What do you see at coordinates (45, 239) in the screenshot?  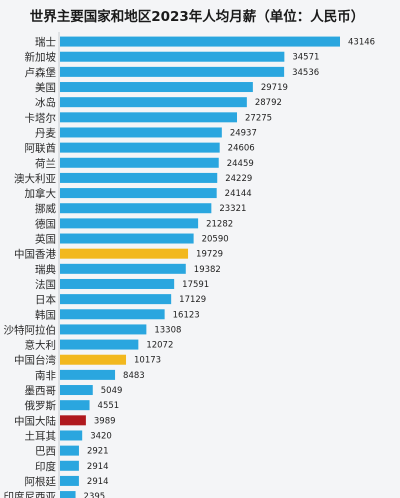 I see `category-label: 英国` at bounding box center [45, 239].